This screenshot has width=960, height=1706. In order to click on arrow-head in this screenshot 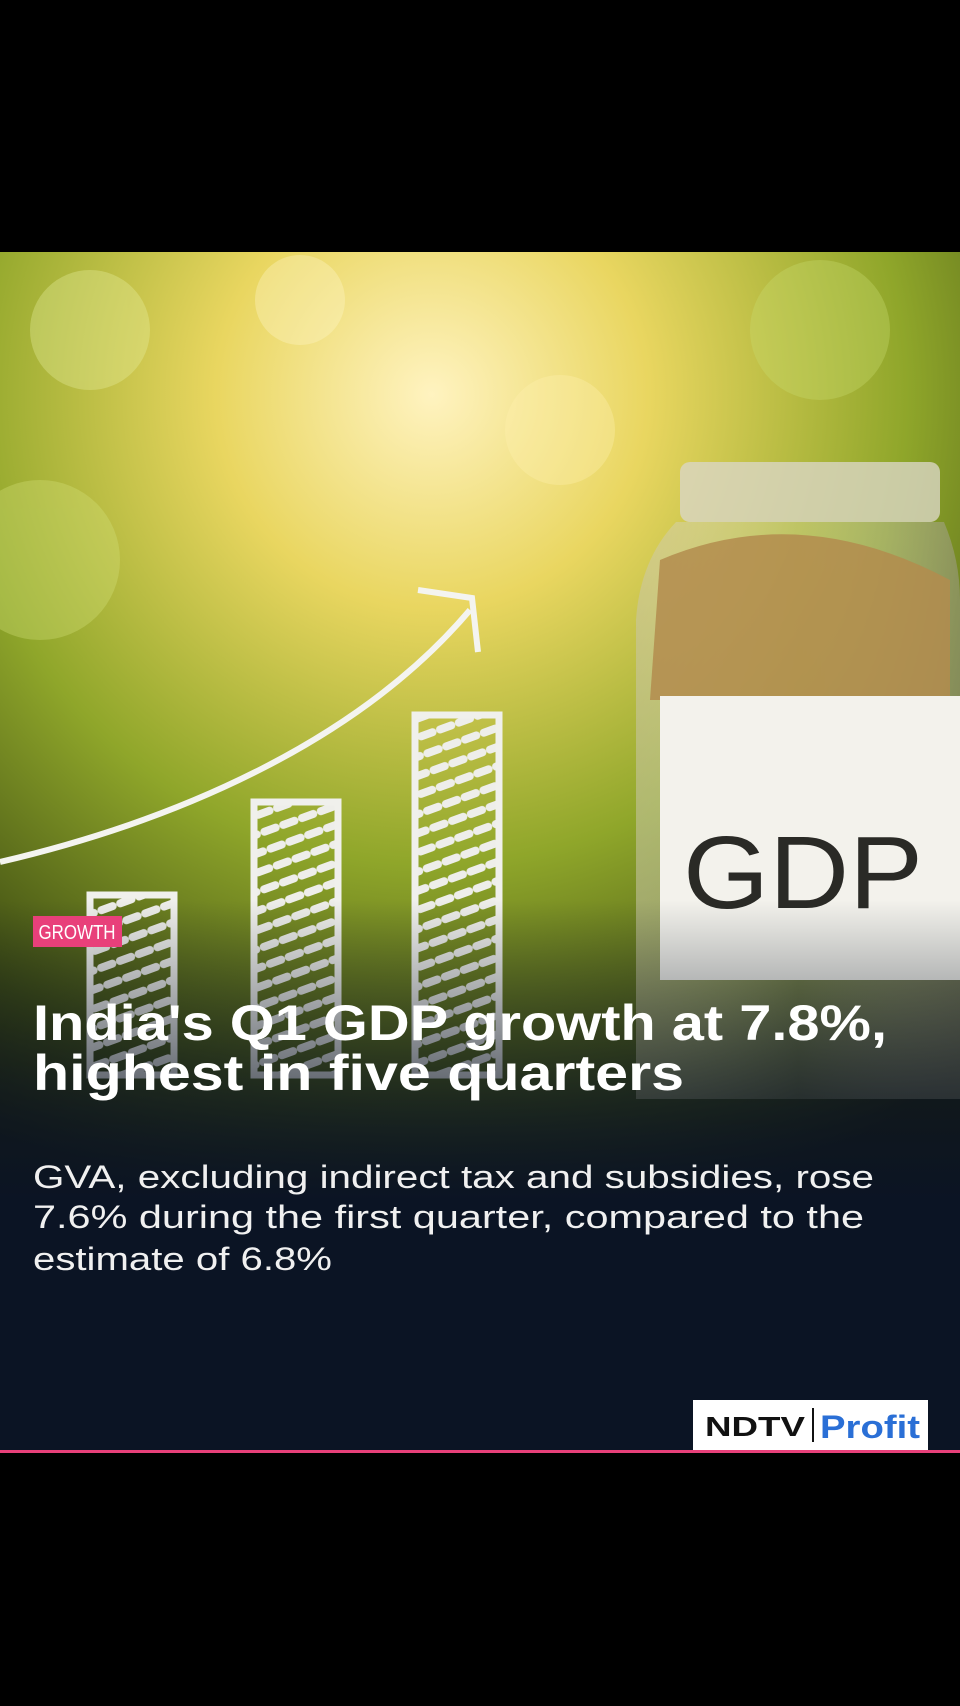, I will do `click(449, 620)`.